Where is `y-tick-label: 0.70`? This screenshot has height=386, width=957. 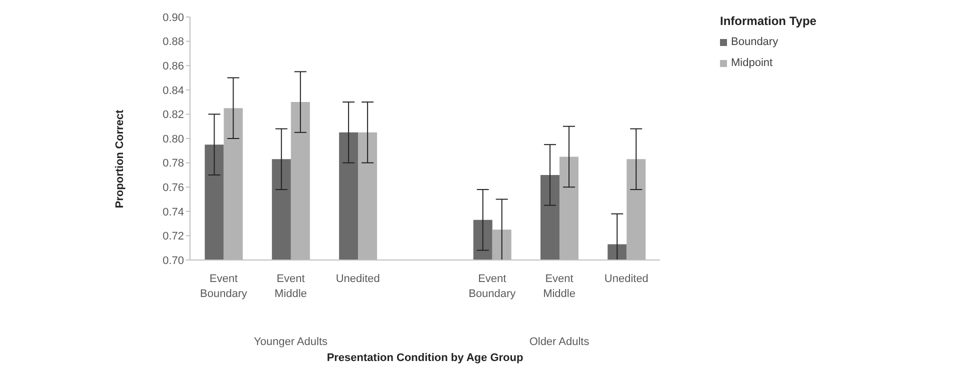
y-tick-label: 0.70 is located at coordinates (173, 260).